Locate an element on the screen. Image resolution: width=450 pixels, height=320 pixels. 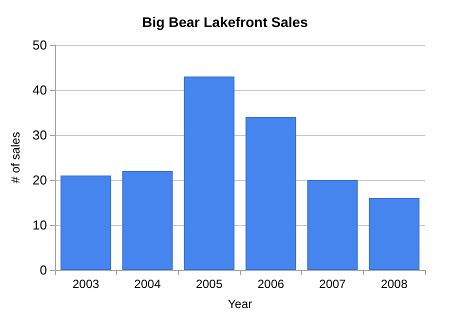
x-tick-label: 2005 is located at coordinates (209, 284).